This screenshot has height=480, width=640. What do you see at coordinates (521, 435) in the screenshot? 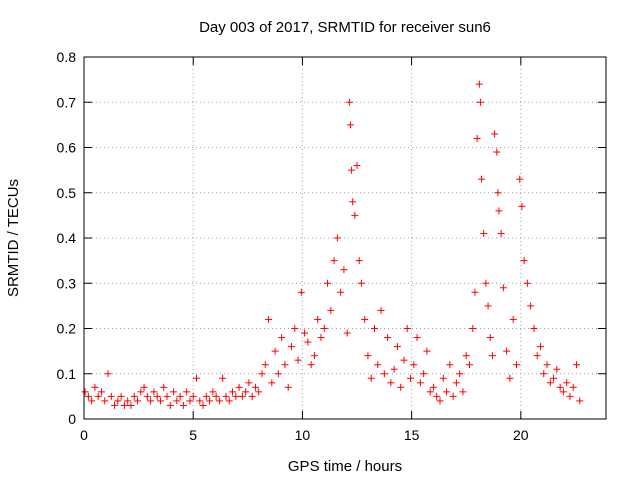
I see `x-tick-label: 20` at bounding box center [521, 435].